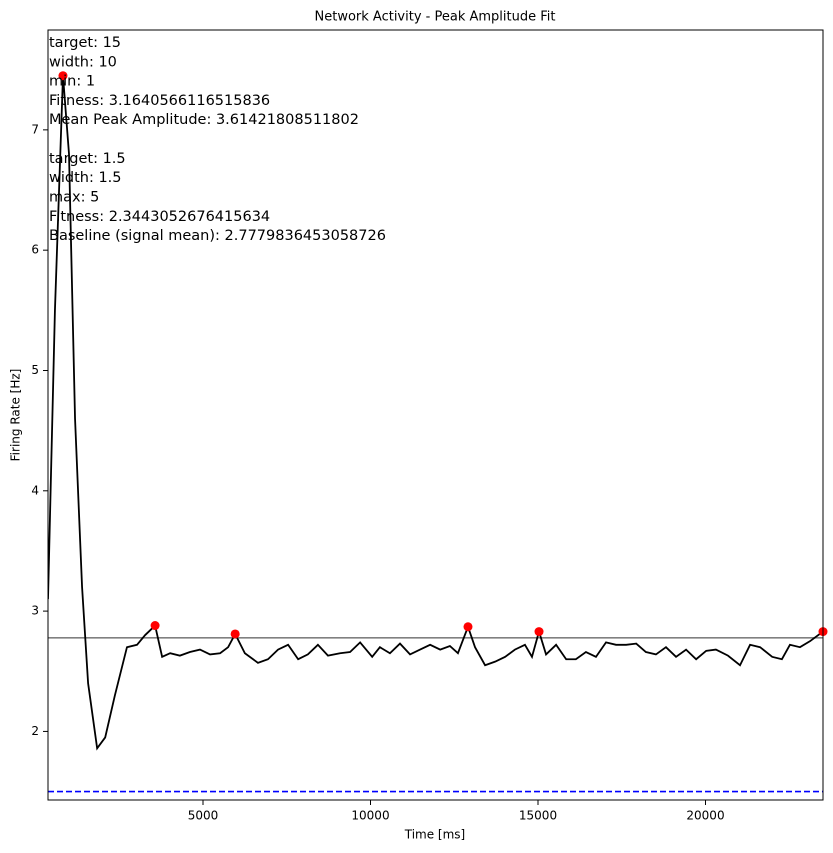 The image size is (833, 853). Describe the element at coordinates (435, 17) in the screenshot. I see `chart-title: Network Activity - Peak Amplitude Fit` at that location.